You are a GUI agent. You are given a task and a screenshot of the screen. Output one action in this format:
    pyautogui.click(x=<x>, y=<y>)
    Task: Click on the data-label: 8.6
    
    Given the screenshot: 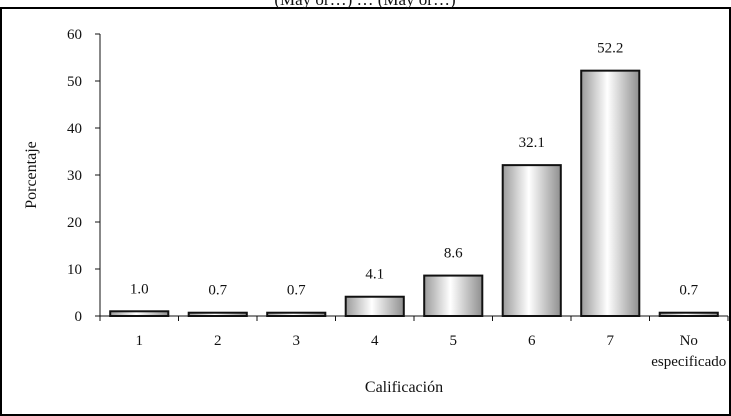 What is the action you would take?
    pyautogui.click(x=453, y=254)
    